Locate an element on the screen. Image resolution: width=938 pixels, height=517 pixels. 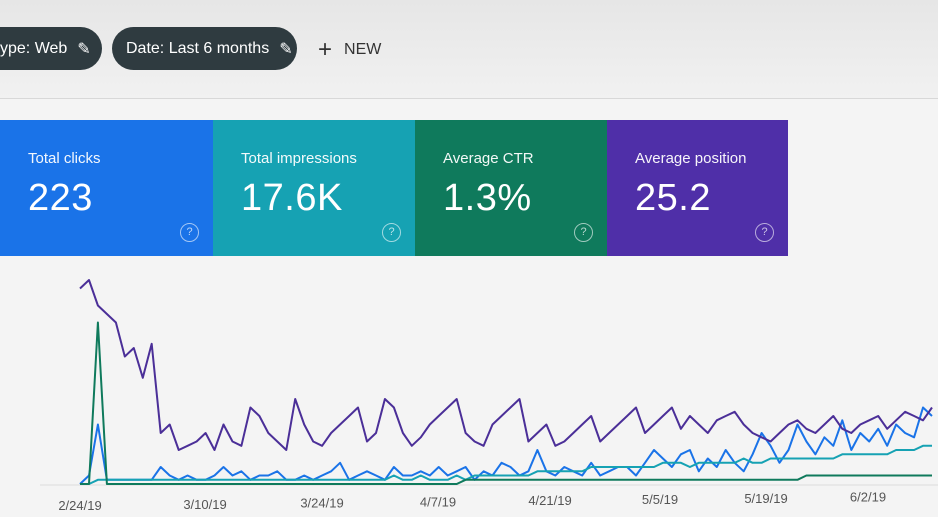
metric-label: Average CTR is located at coordinates (488, 158).